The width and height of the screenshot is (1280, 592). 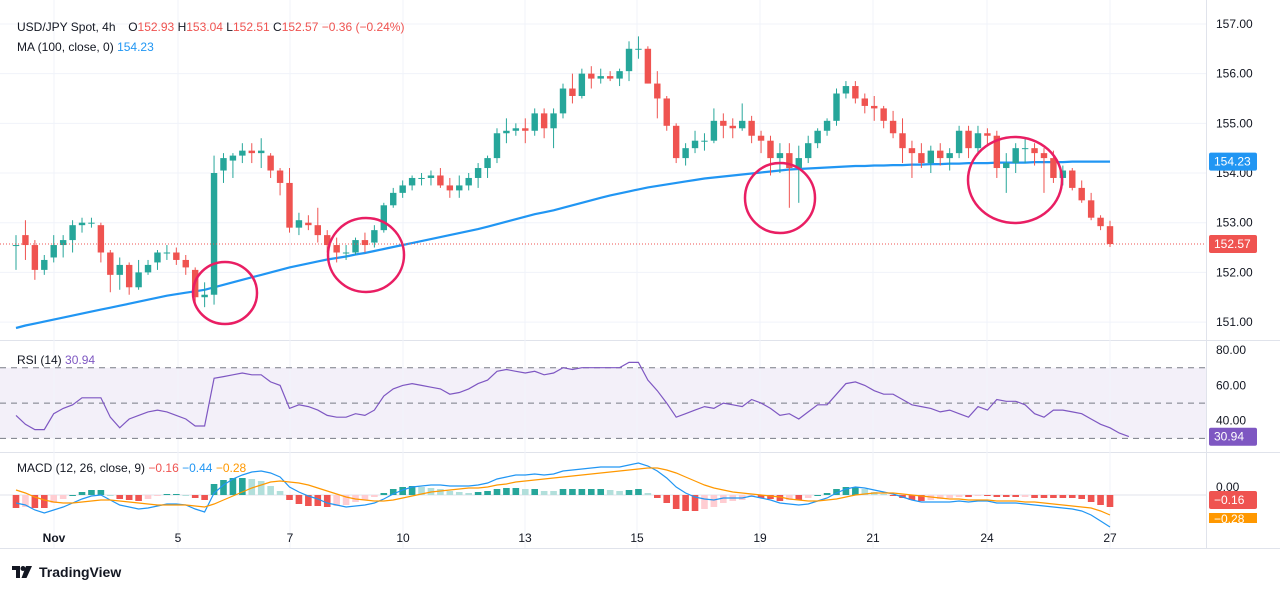 What do you see at coordinates (760, 538) in the screenshot?
I see `time-tick-label: 19` at bounding box center [760, 538].